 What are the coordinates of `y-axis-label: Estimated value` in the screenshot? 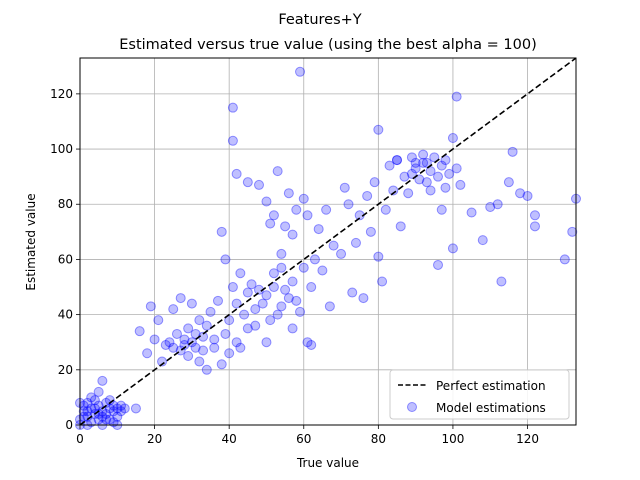 It's located at (31, 241).